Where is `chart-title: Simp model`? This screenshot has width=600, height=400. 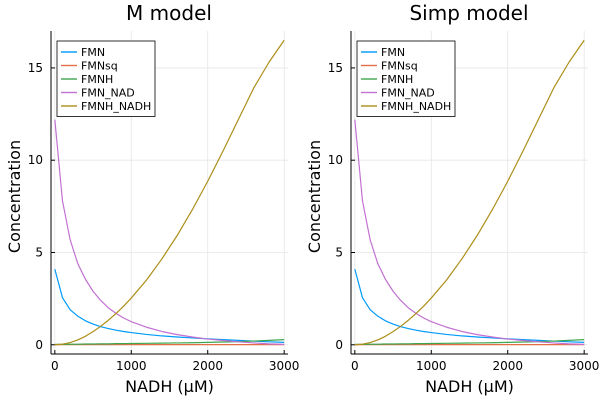 chart-title: Simp model is located at coordinates (468, 13).